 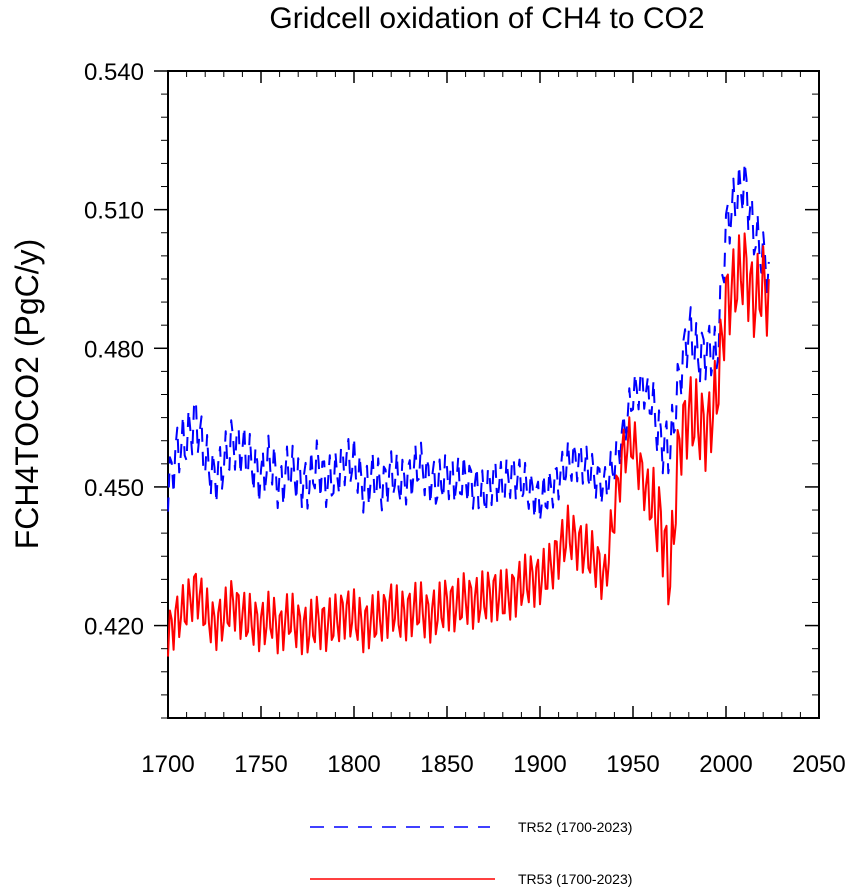 I want to click on y-axis-label: FCH4TOCO2 (PgC/y), so click(x=27, y=394).